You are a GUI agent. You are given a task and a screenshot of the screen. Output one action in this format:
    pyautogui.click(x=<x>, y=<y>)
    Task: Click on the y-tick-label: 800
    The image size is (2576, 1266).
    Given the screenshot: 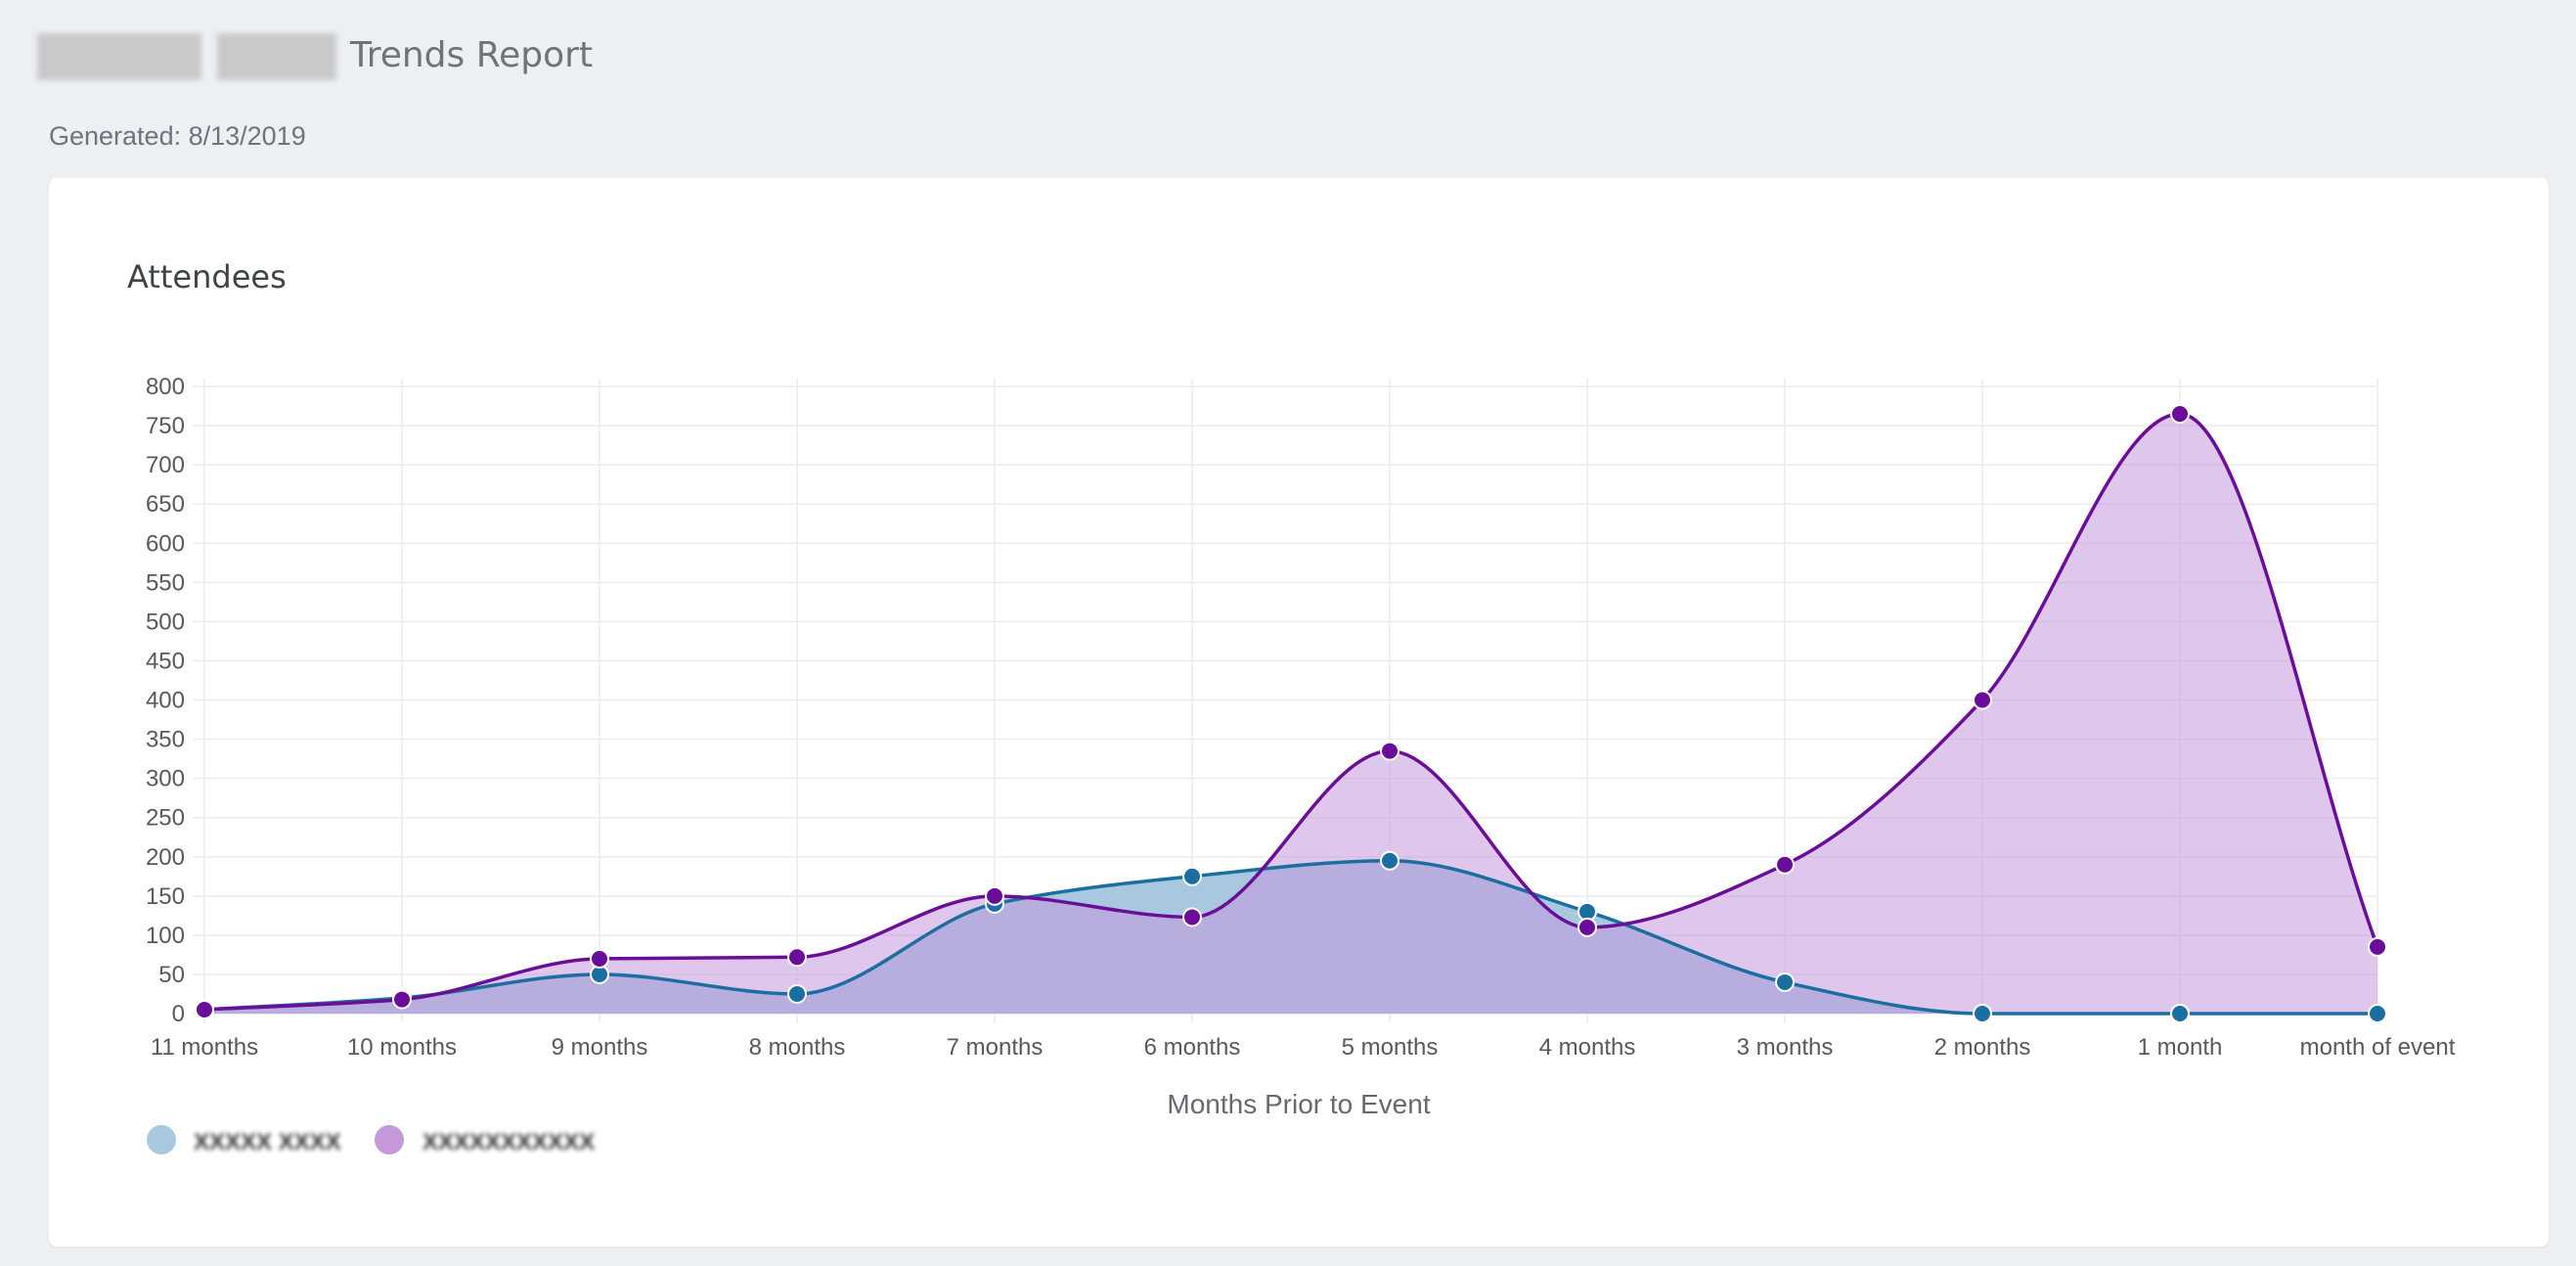 What is the action you would take?
    pyautogui.click(x=165, y=387)
    